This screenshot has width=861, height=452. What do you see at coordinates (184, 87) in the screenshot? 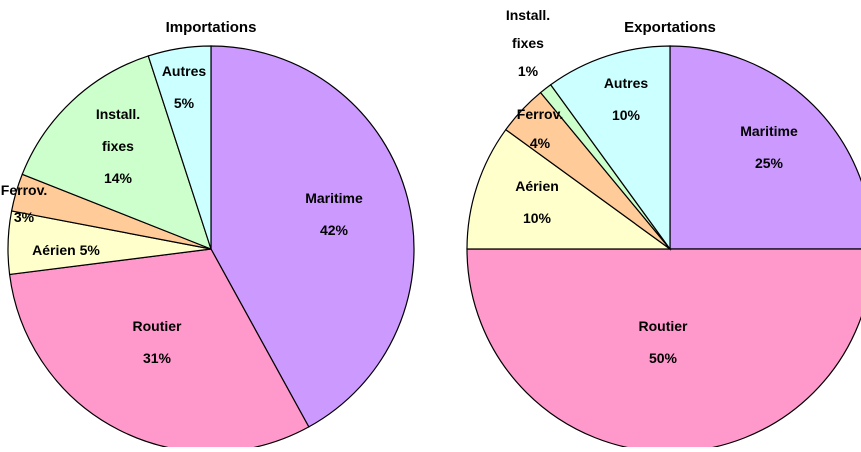
I see `importations-label-autres: Autres 5%` at bounding box center [184, 87].